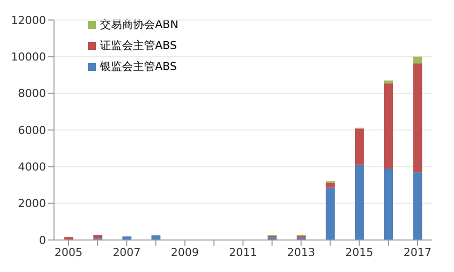 This screenshot has height=272, width=454. What do you see at coordinates (32, 167) in the screenshot?
I see `y-tick-label: 4000` at bounding box center [32, 167].